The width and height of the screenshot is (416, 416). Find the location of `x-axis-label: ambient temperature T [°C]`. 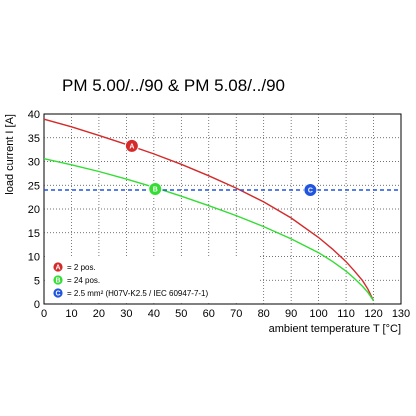

x-axis-label: ambient temperature T [°C] is located at coordinates (335, 329).